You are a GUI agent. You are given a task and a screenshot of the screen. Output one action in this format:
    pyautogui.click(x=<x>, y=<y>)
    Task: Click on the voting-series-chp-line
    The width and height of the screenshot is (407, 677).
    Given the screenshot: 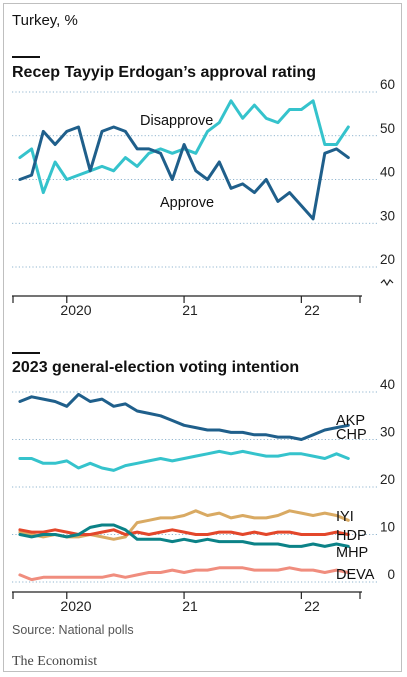 What is the action you would take?
    pyautogui.click(x=184, y=460)
    